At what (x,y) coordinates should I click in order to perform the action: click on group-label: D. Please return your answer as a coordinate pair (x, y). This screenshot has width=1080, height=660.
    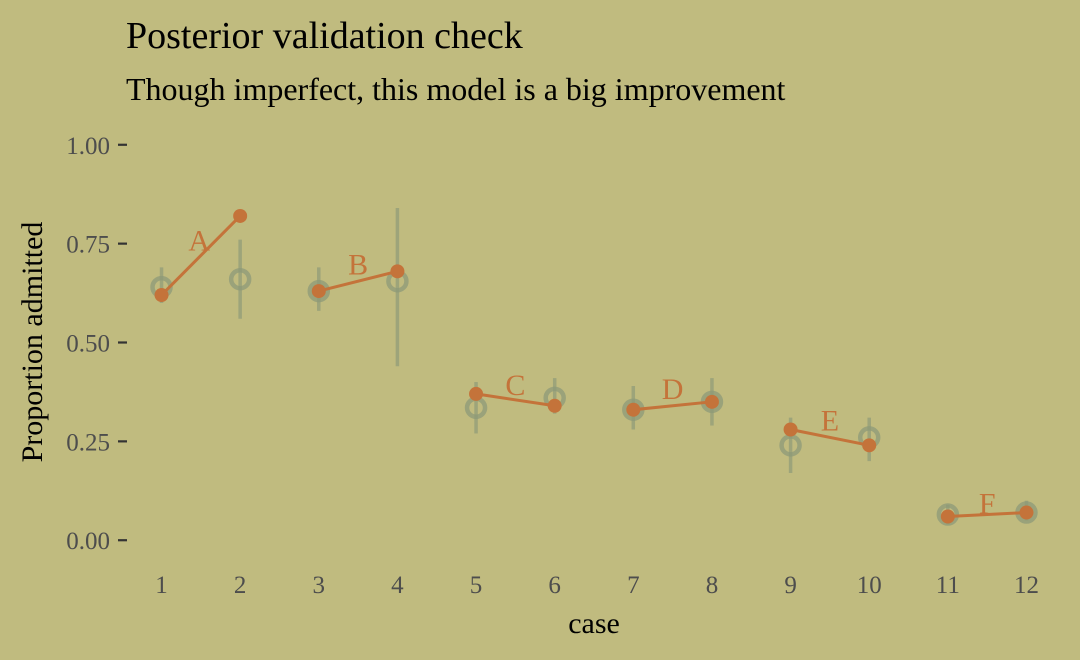
    Looking at the image, I should click on (673, 389).